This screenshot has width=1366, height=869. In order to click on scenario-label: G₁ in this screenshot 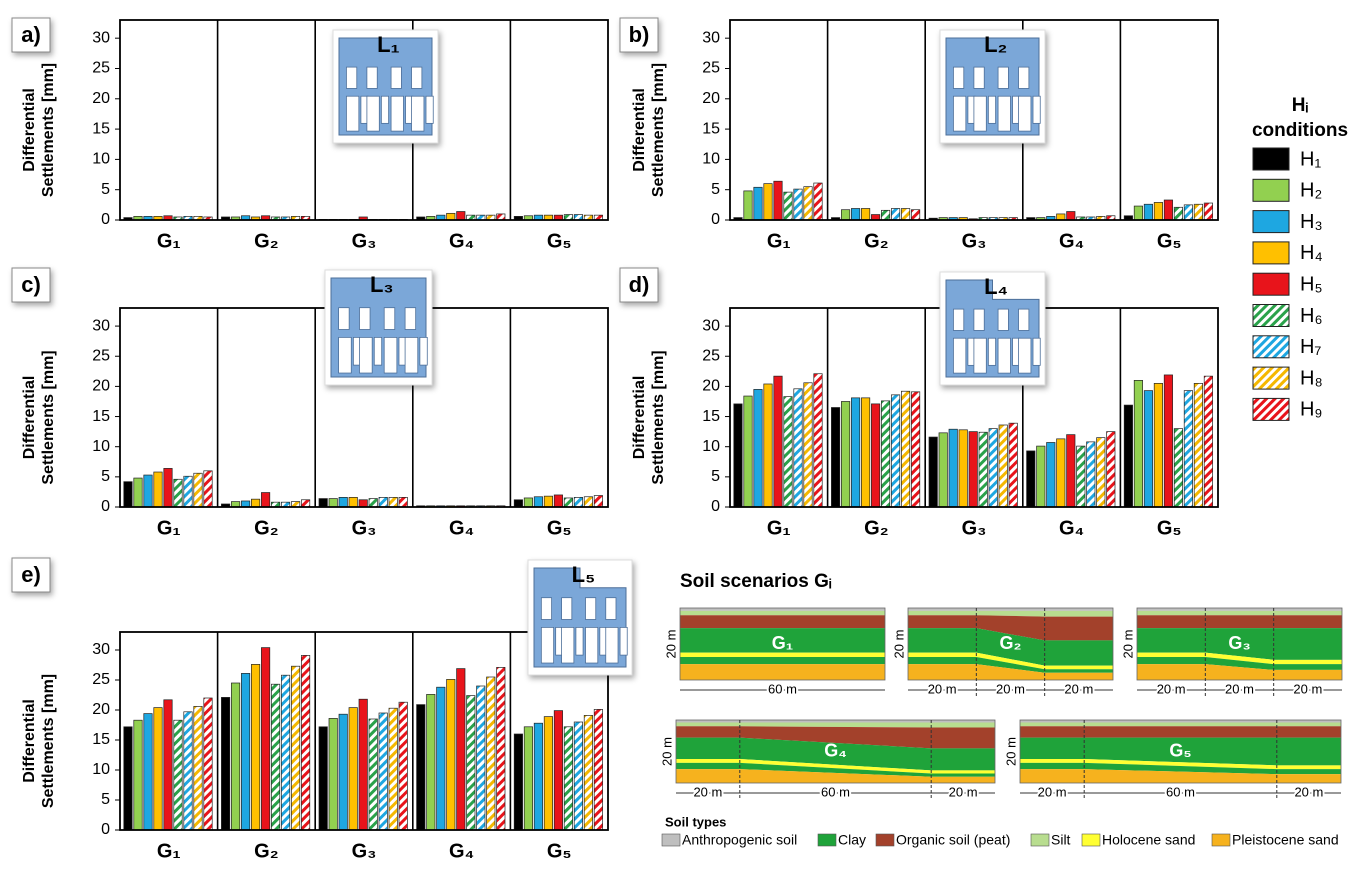, I will do `click(782, 643)`.